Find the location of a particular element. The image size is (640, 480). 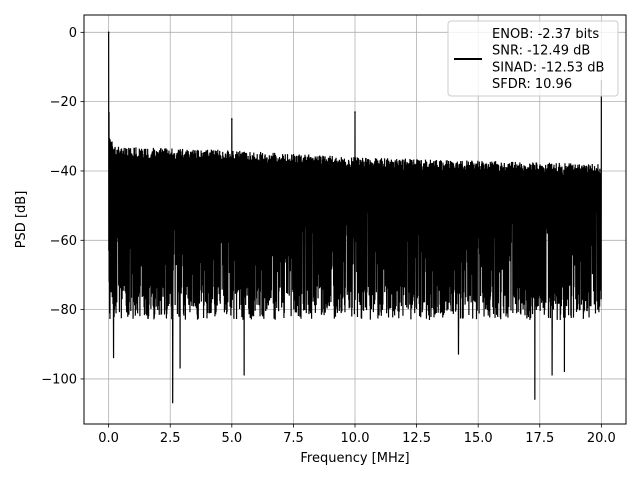

x-axis-label: Frequency [MHz] is located at coordinates (354, 458).